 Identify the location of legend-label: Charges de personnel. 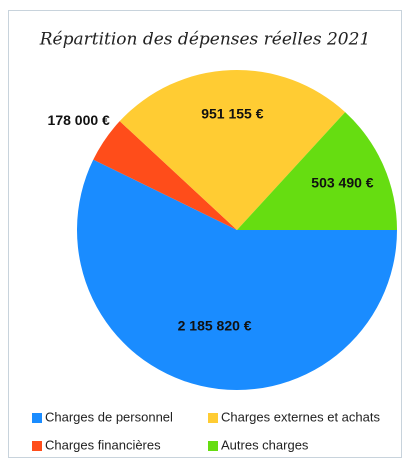
(109, 416).